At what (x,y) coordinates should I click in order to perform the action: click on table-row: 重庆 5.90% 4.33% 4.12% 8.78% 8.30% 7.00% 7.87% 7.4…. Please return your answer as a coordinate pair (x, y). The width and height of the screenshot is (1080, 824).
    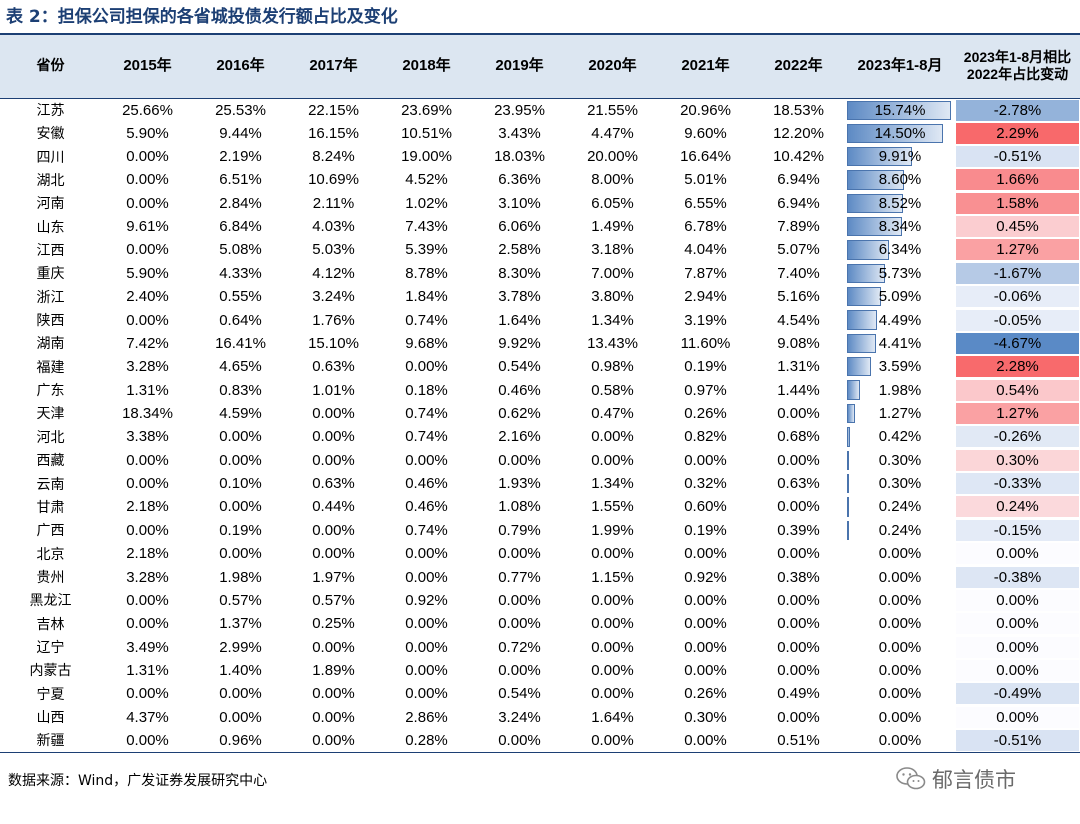
    Looking at the image, I should click on (540, 273).